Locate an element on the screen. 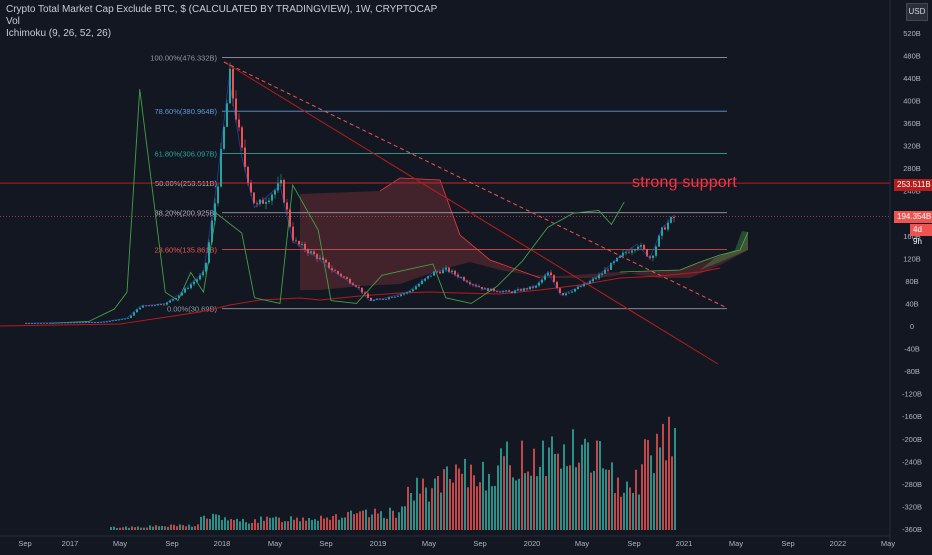  y-tick-label: -120B is located at coordinates (912, 394).